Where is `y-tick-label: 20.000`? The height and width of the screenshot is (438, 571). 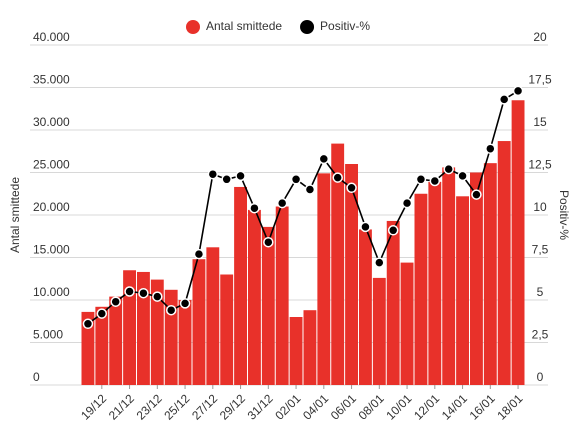
y-tick-label: 20.000 is located at coordinates (51, 207).